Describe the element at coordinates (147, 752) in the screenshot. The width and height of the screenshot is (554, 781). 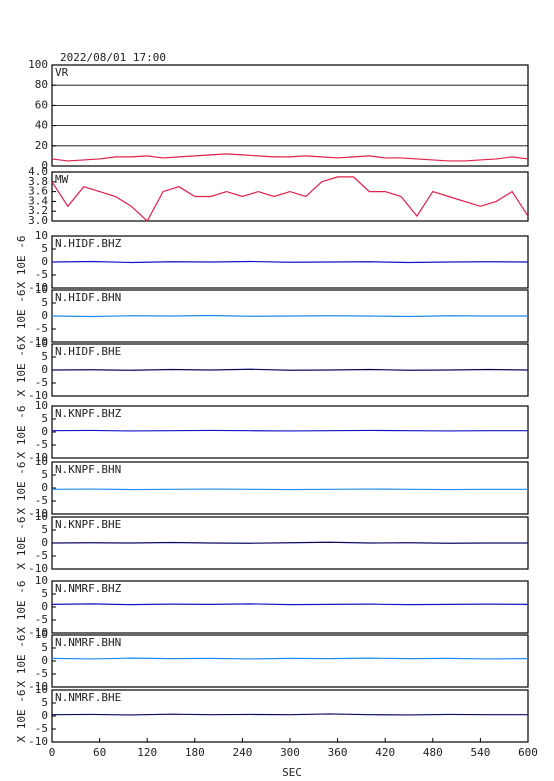
I see `x-tick-label: 120` at that location.